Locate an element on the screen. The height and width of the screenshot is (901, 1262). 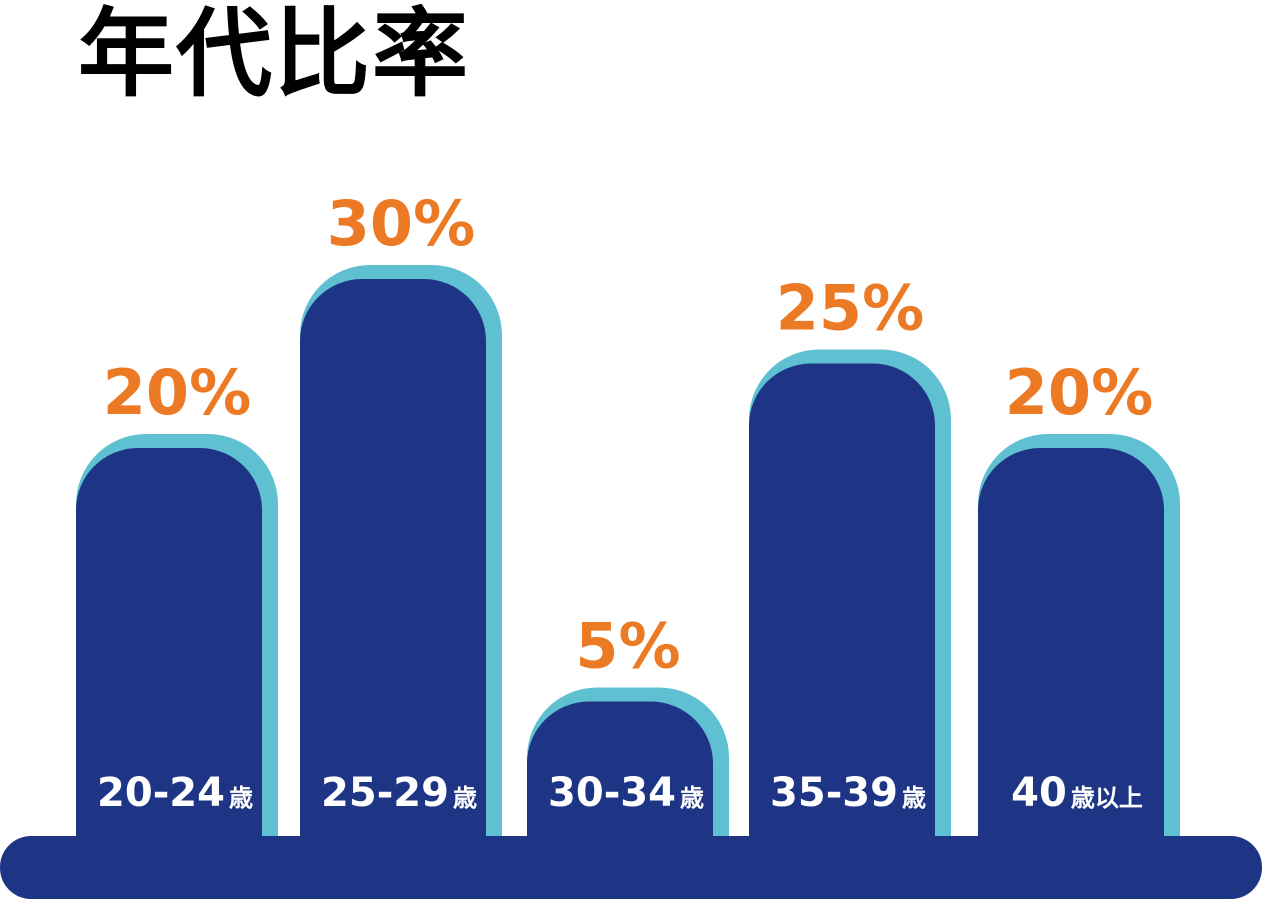
value-label: 25% is located at coordinates (850, 308).